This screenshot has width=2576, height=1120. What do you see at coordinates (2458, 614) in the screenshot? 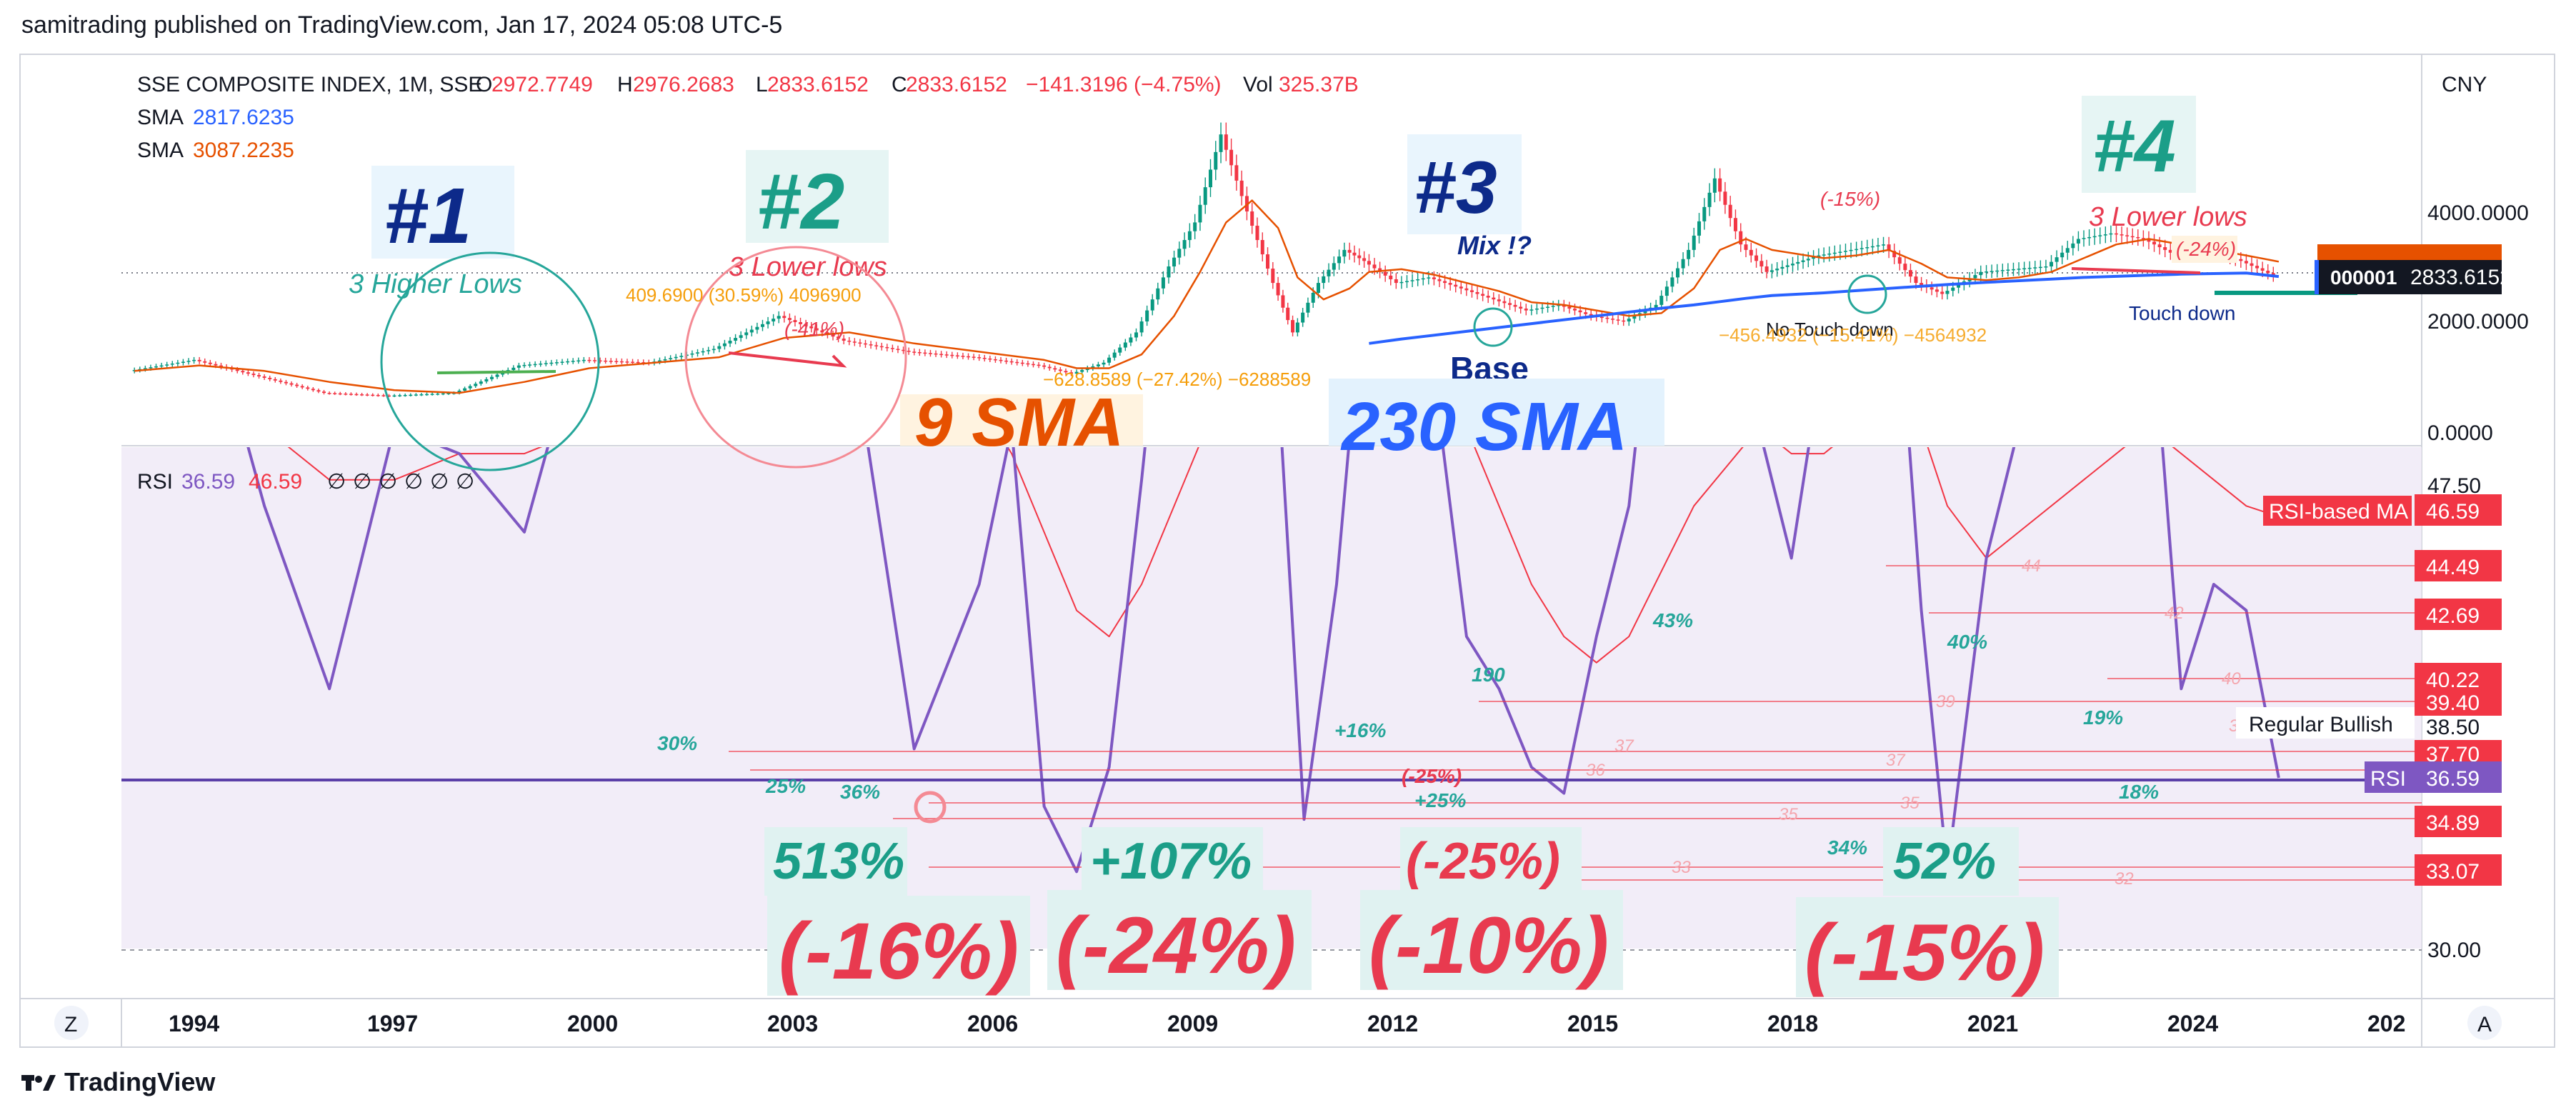
I see `rsi-axis-tag` at bounding box center [2458, 614].